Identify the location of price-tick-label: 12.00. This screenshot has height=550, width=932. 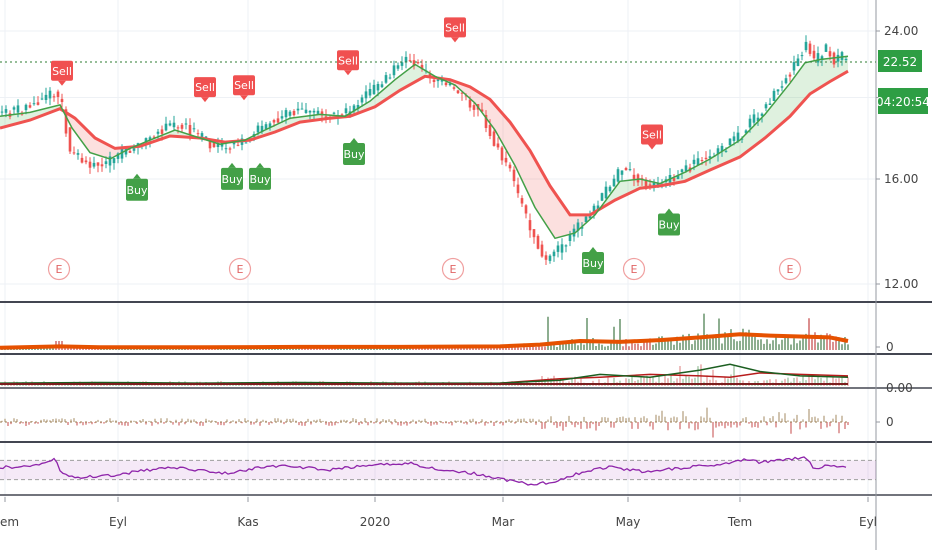
(901, 284).